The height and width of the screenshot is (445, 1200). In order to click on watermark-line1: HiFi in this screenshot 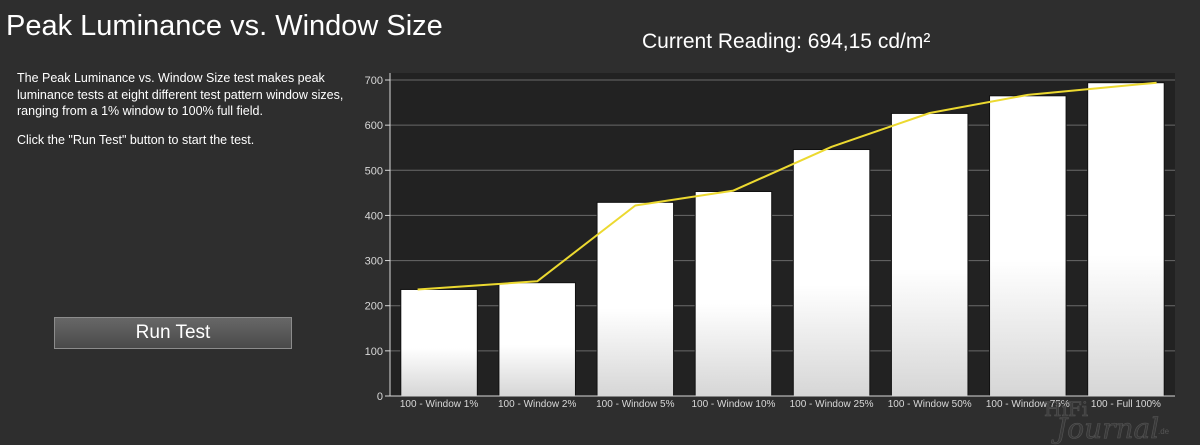, I will do `click(1066, 409)`.